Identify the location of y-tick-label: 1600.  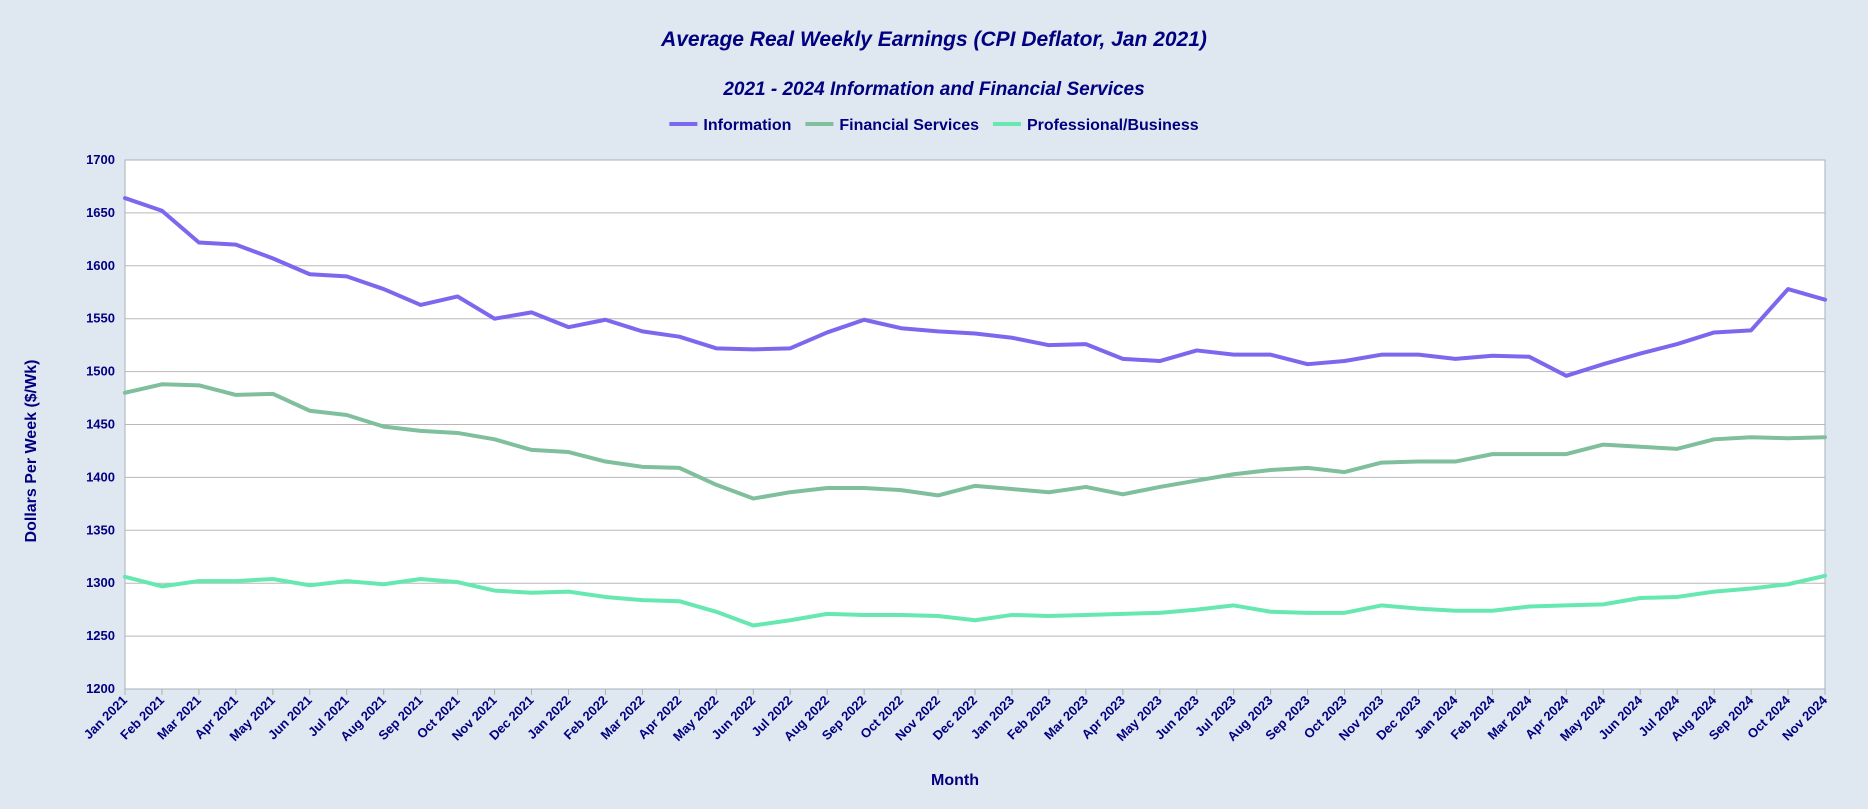
(100, 265).